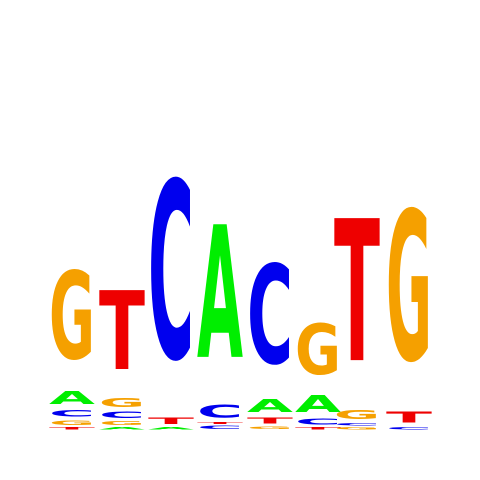 The image size is (480, 480). Describe the element at coordinates (409, 418) in the screenshot. I see `logo-letter-T-col8-2: T` at that location.